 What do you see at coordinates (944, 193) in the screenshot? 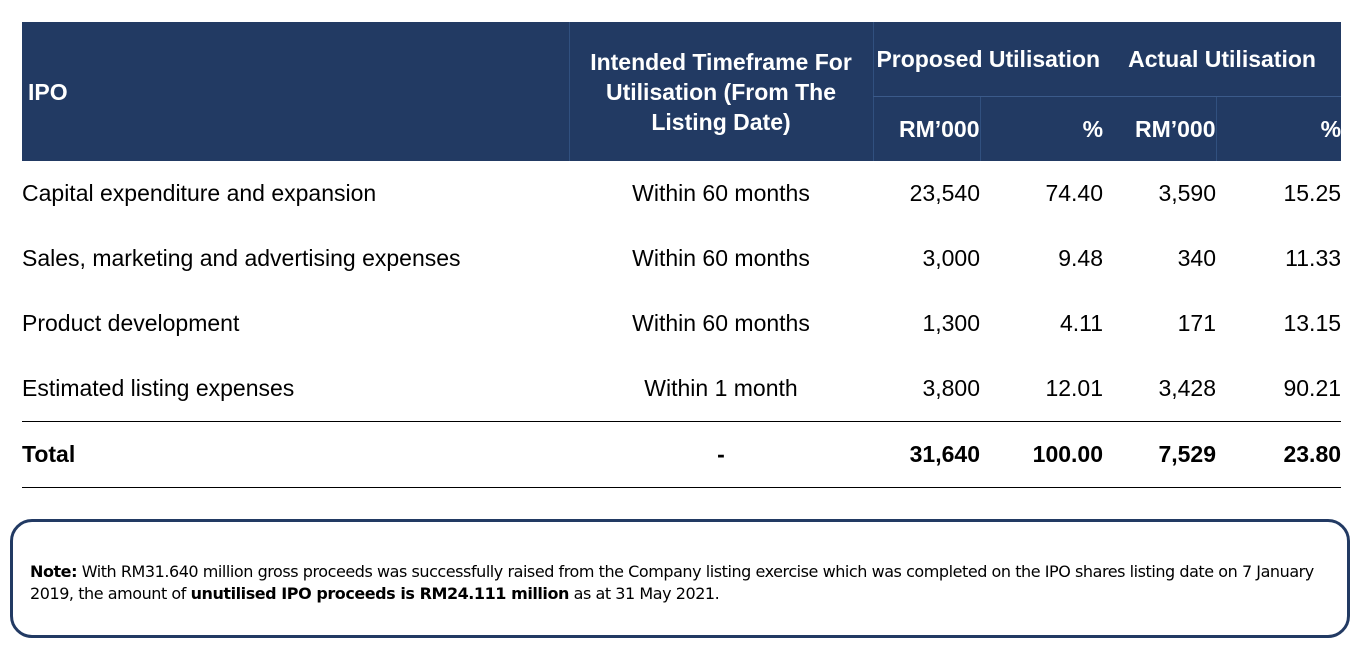
I see `row-proposed-rm: 23,540` at bounding box center [944, 193].